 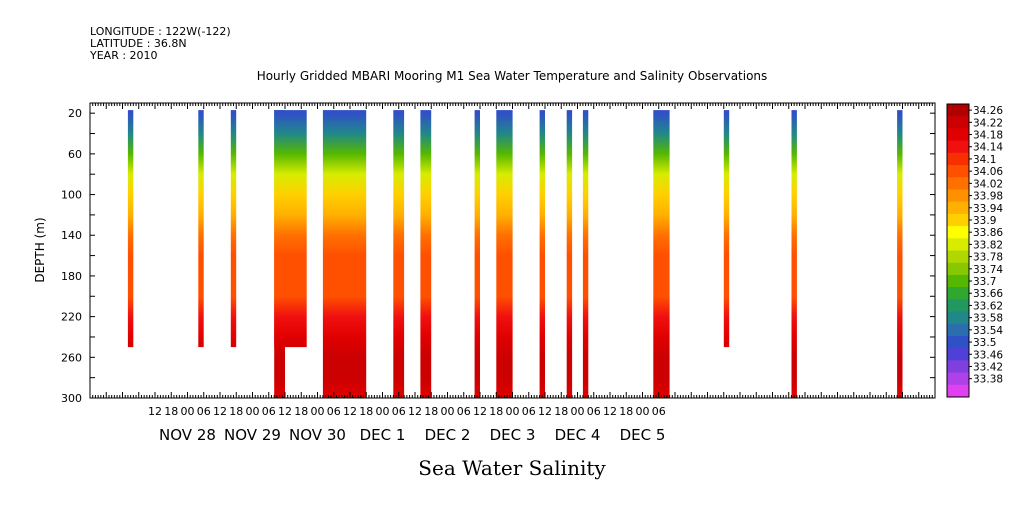 What do you see at coordinates (984, 160) in the screenshot?
I see `colorbar-label: 34.1` at bounding box center [984, 160].